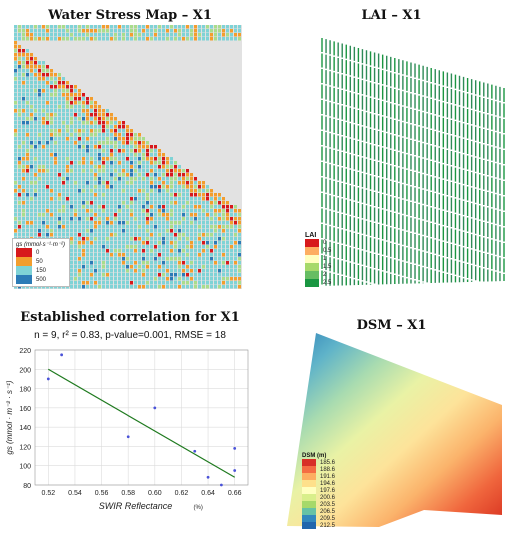  Describe the element at coordinates (9, 417) in the screenshot. I see `y-axis-label: gs (mmol · m⁻² · s⁻¹)` at that location.